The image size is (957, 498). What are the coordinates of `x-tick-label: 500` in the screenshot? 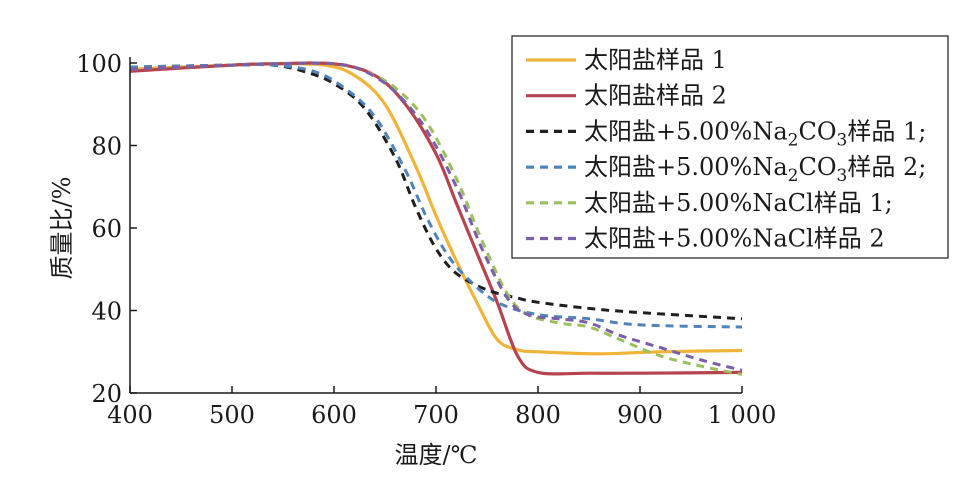 It's located at (232, 415).